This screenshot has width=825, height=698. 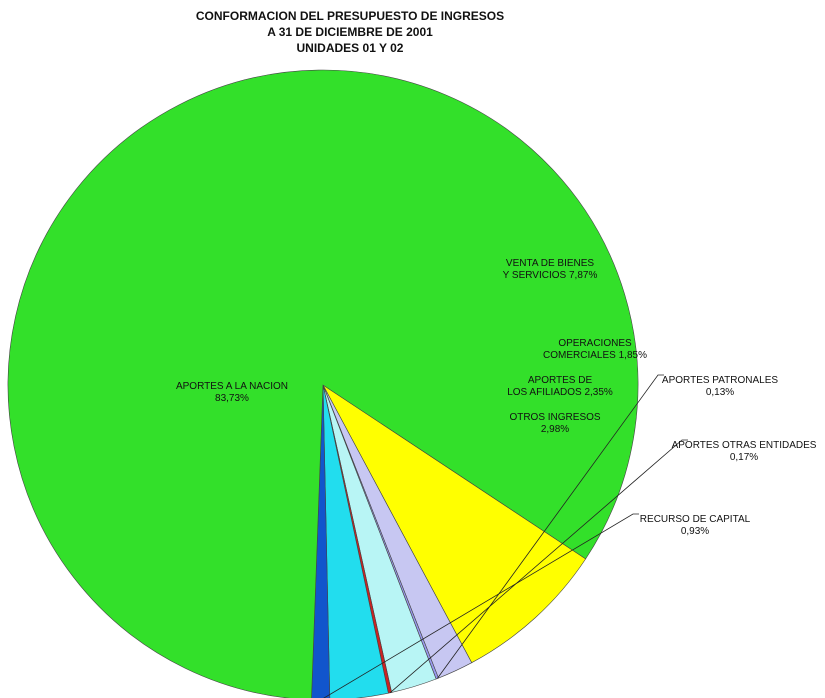 What do you see at coordinates (232, 392) in the screenshot?
I see `slice-label-7: APORTES A LA NACION 83,73%` at bounding box center [232, 392].